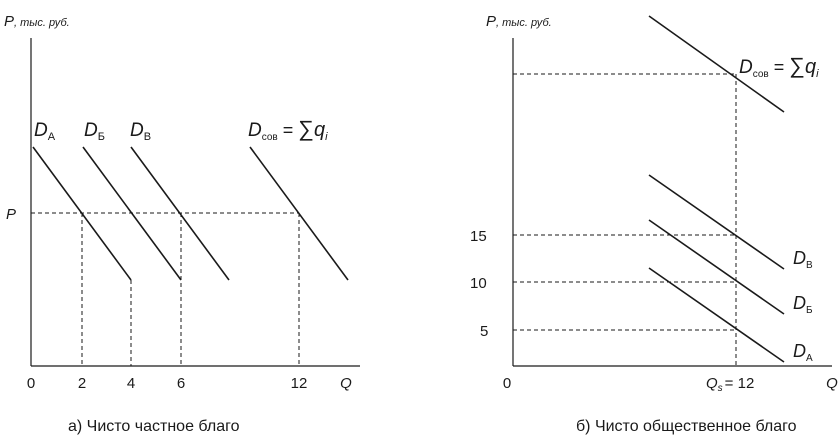 This screenshot has width=840, height=440. What do you see at coordinates (478, 236) in the screenshot?
I see `right-y-tick-15: 15` at bounding box center [478, 236].